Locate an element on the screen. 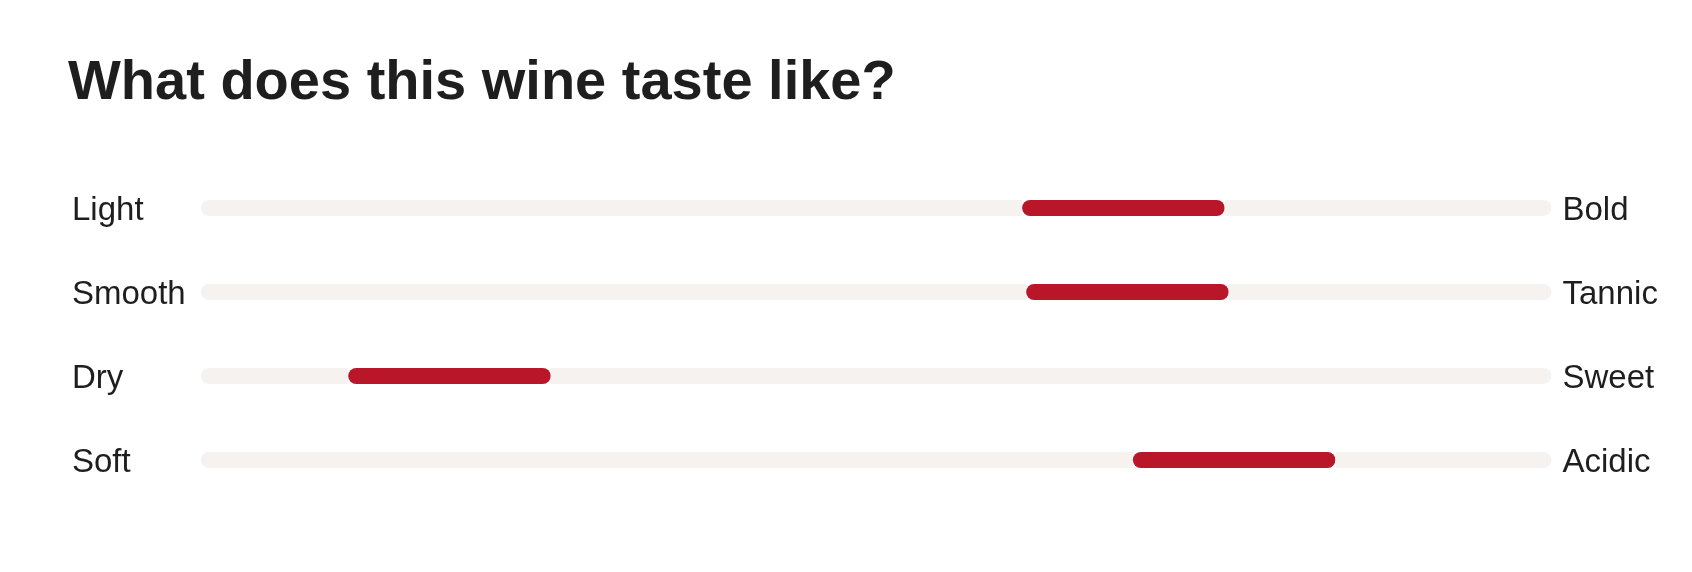  y-tick-label: Dry is located at coordinates (98, 376).